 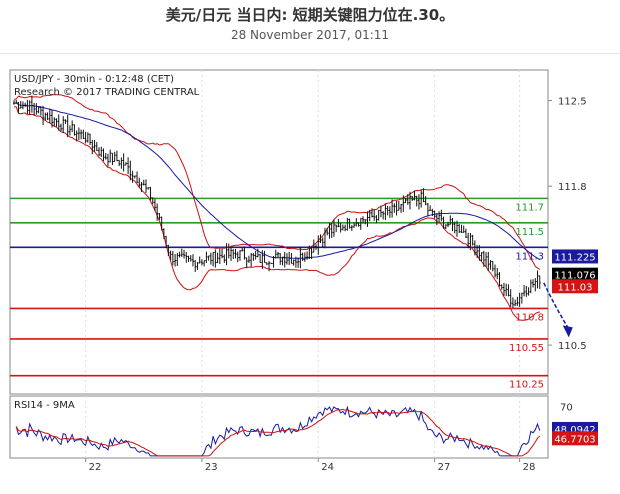 What do you see at coordinates (572, 187) in the screenshot?
I see `y-tick-label: 111.8` at bounding box center [572, 187].